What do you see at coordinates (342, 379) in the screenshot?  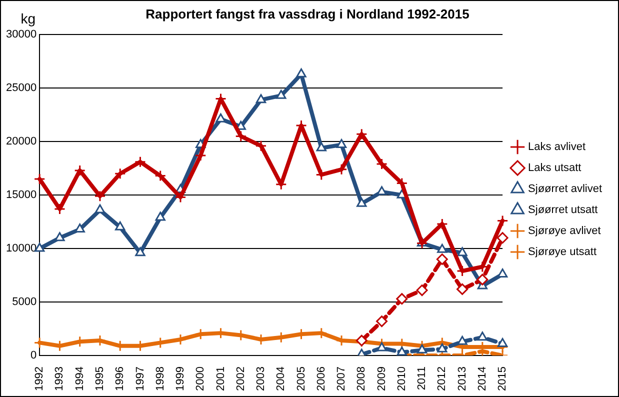 I see `x-tick-label: 2007` at bounding box center [342, 379].